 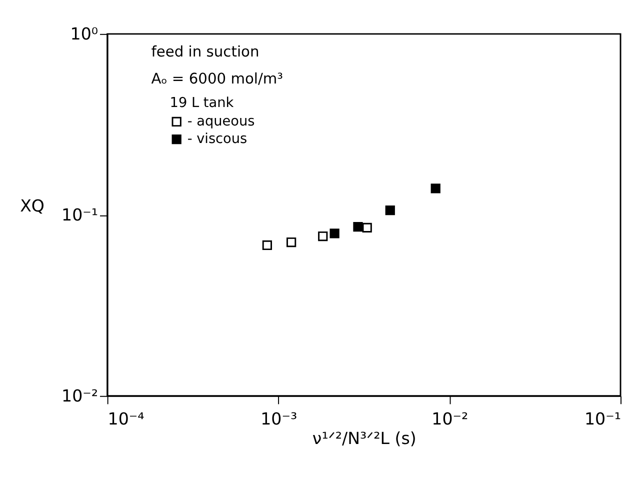 I want to click on legend-title: 19 L tank, so click(x=202, y=103).